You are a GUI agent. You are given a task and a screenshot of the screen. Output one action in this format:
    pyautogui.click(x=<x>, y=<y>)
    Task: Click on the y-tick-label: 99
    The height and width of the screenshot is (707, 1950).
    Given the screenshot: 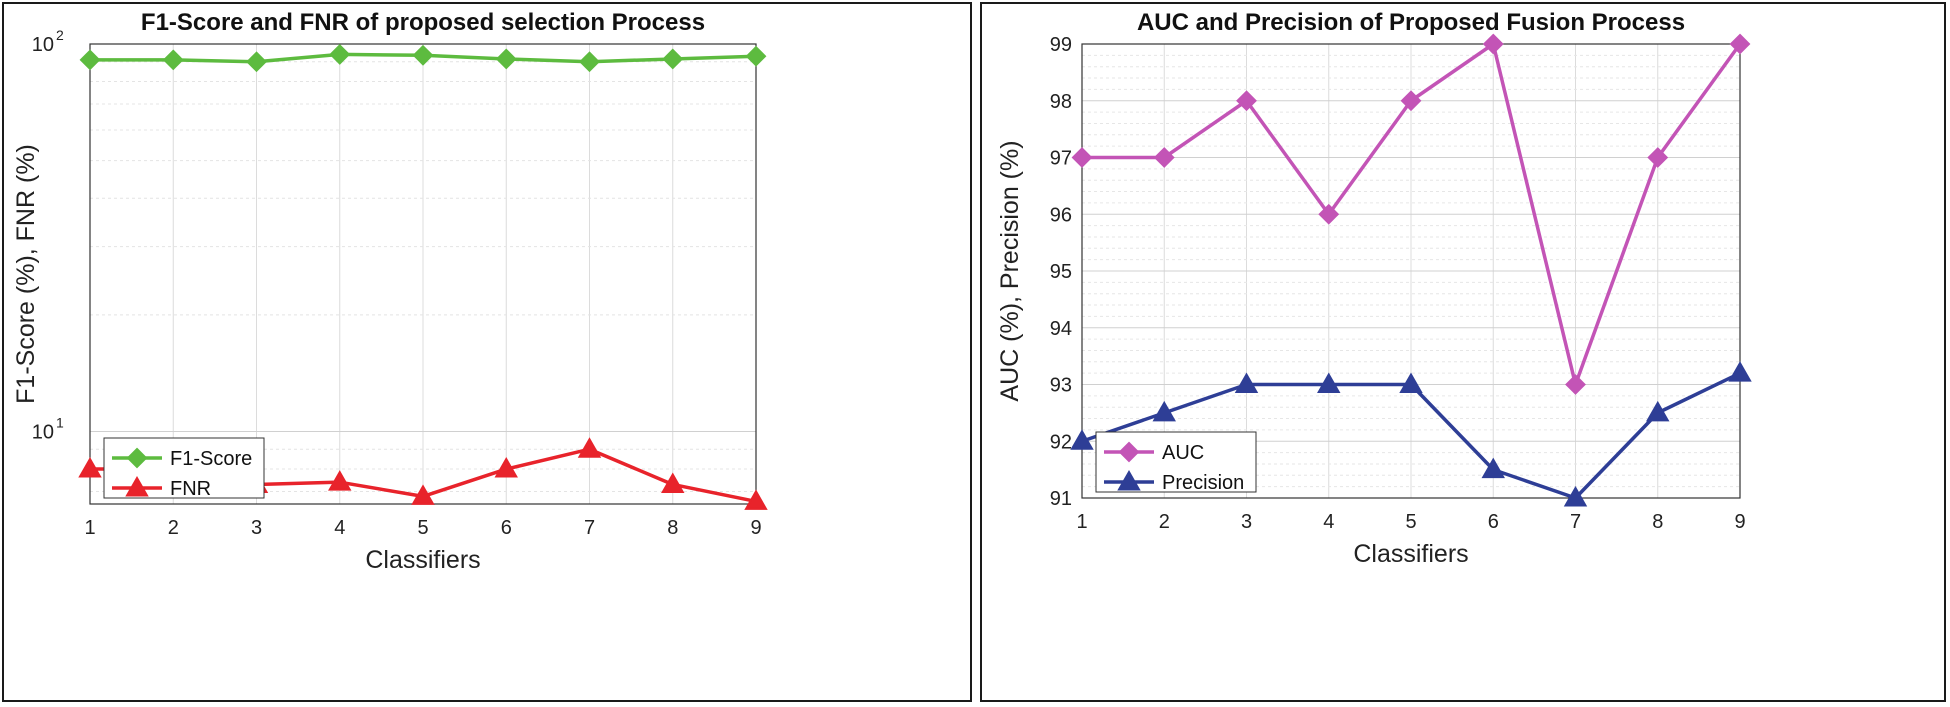 What is the action you would take?
    pyautogui.click(x=1061, y=45)
    